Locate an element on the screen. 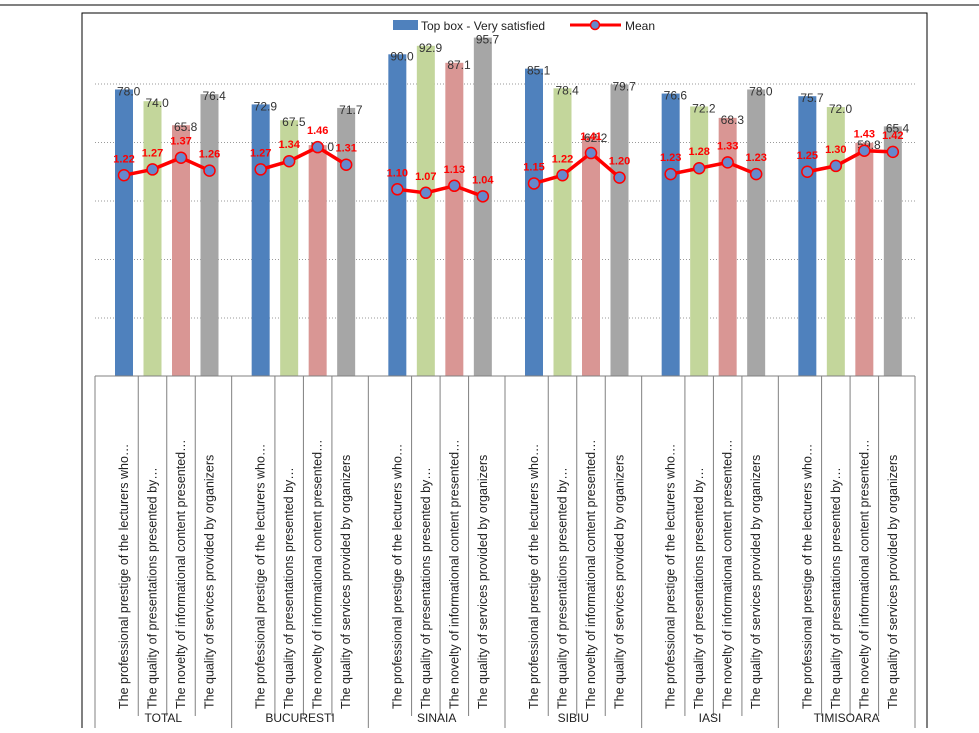 Image resolution: width=979 pixels, height=733 pixels. mean-value-label: 1.22 is located at coordinates (123, 159).